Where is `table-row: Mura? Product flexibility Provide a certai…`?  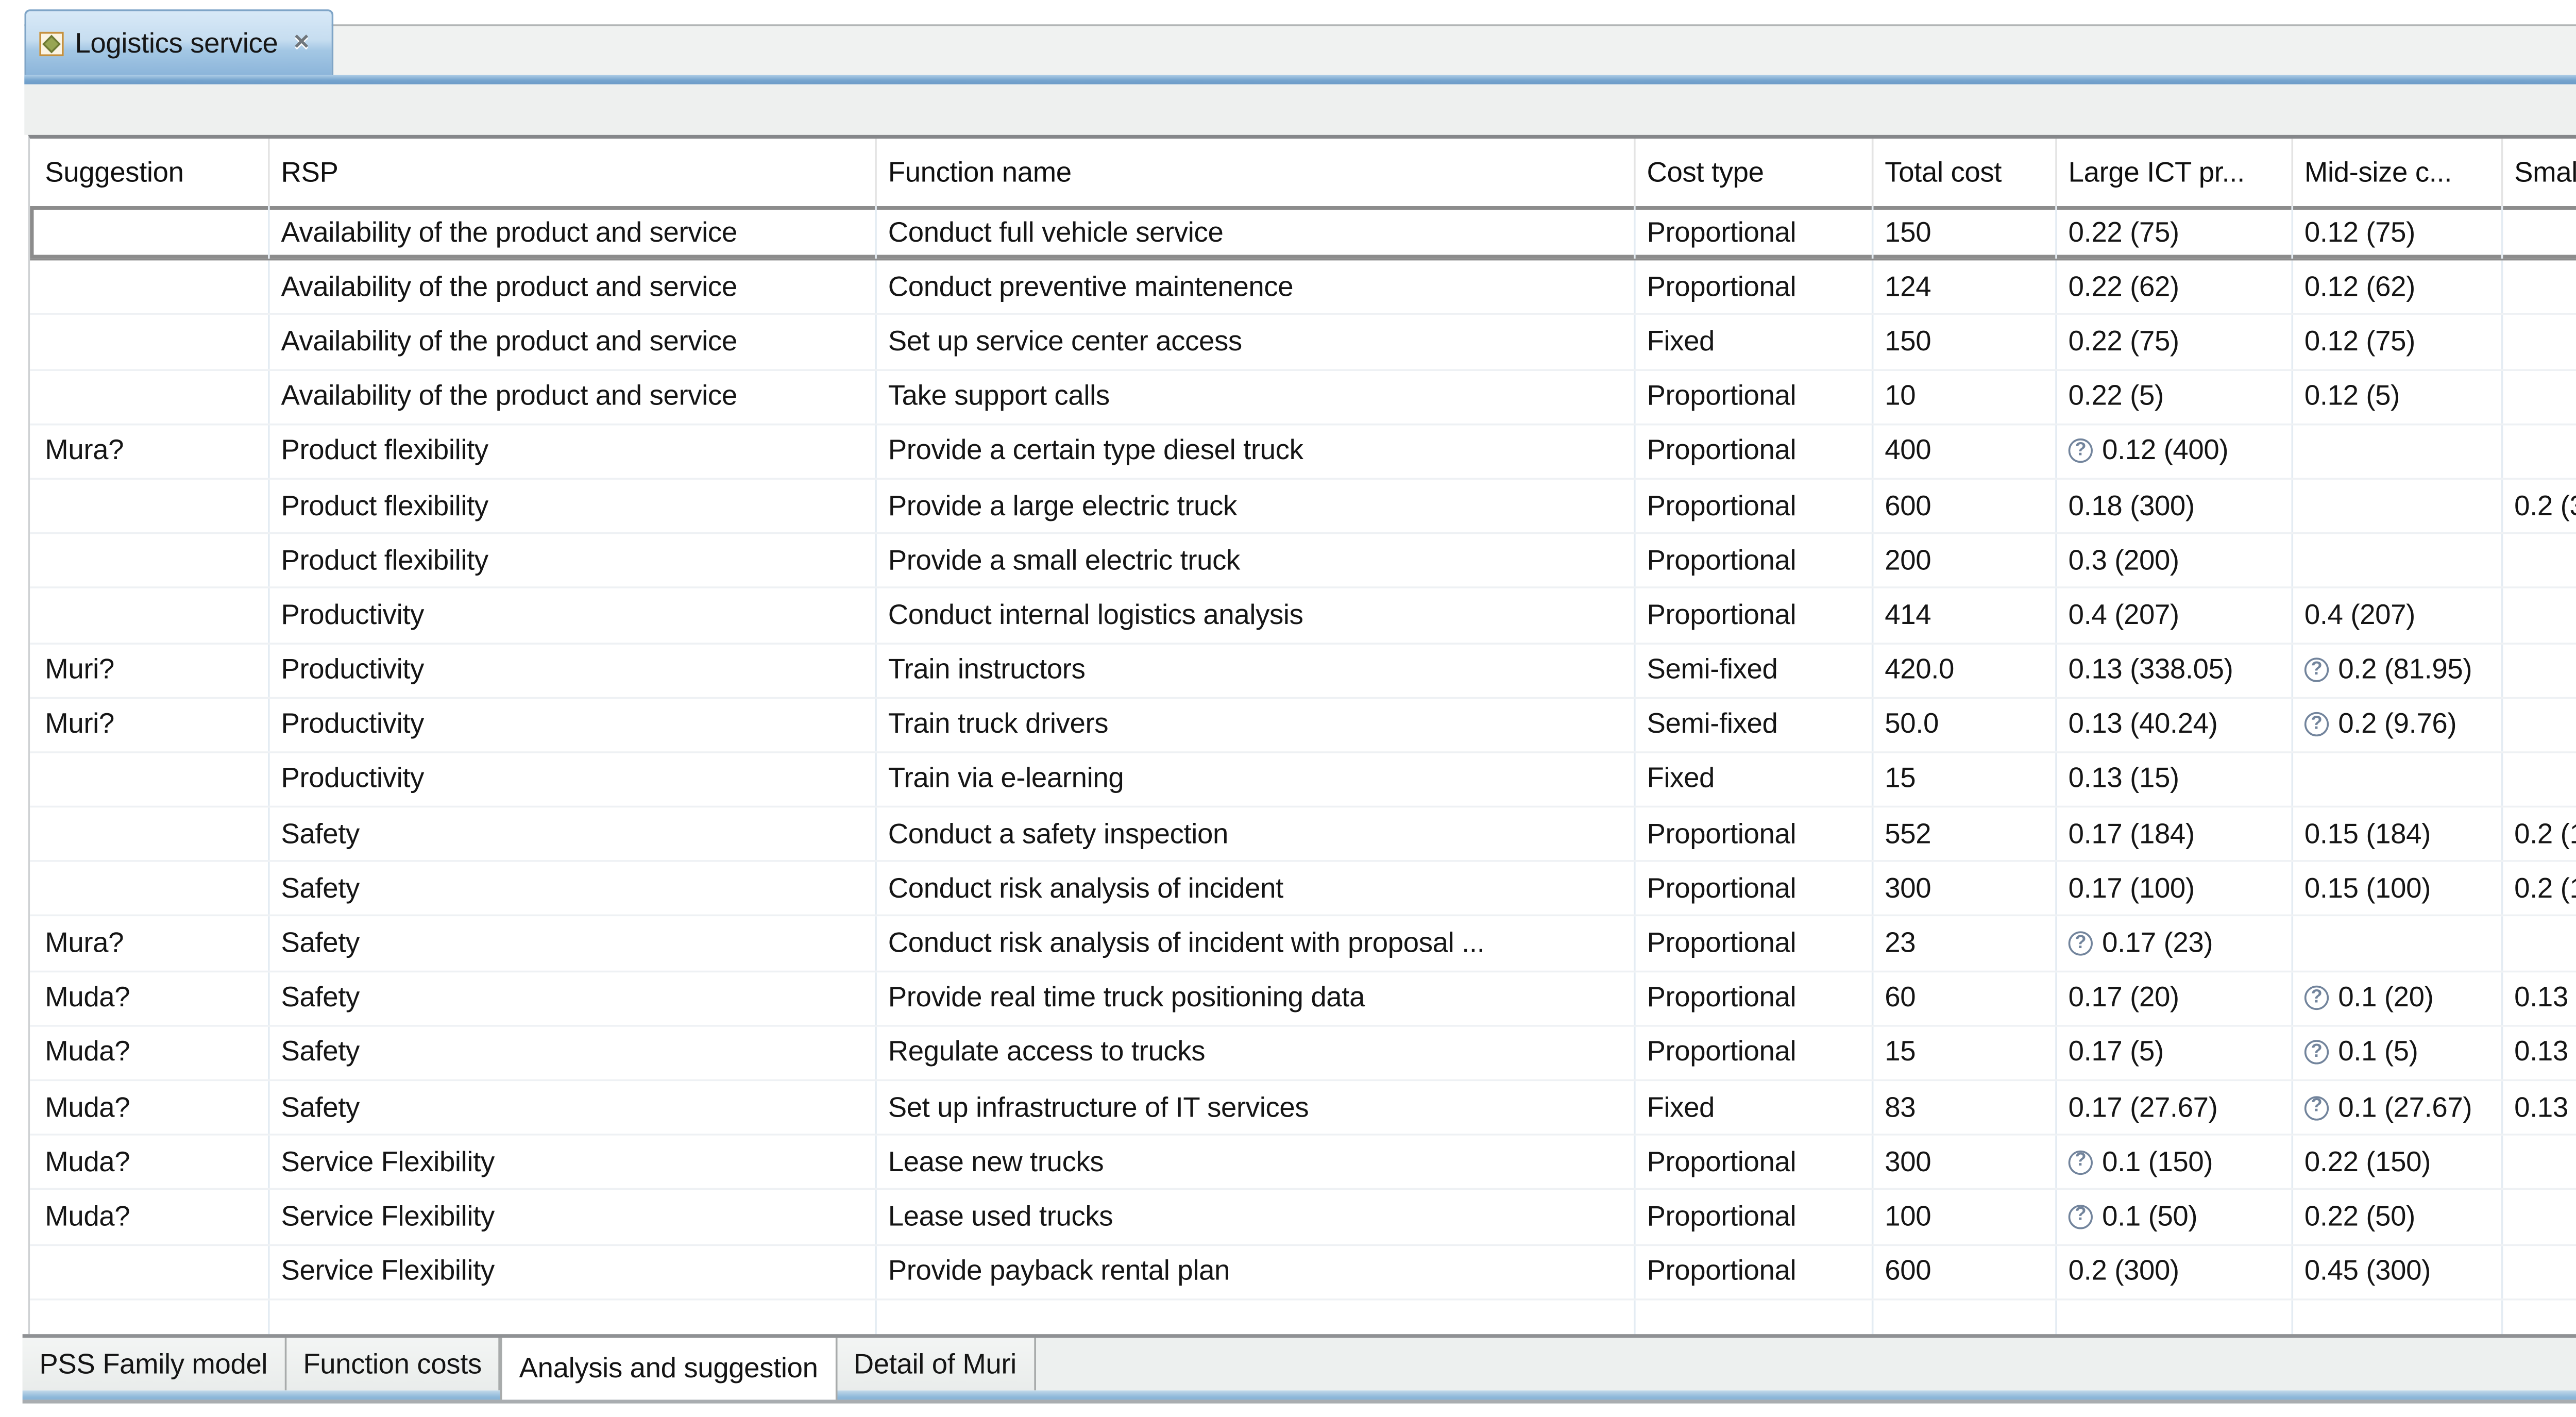
table-row: Mura? Product flexibility Provide a certai… is located at coordinates (1303, 452).